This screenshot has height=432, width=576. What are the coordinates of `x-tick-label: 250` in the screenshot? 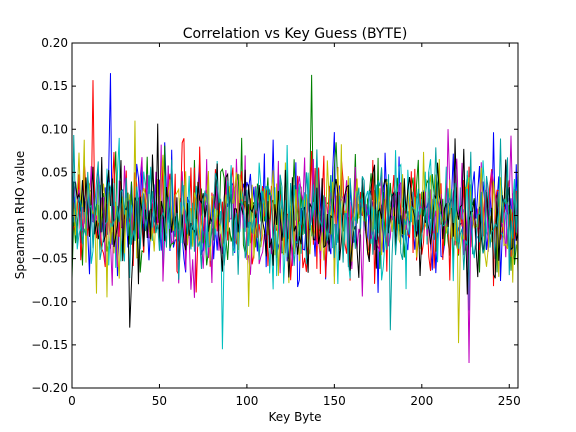 It's located at (509, 401).